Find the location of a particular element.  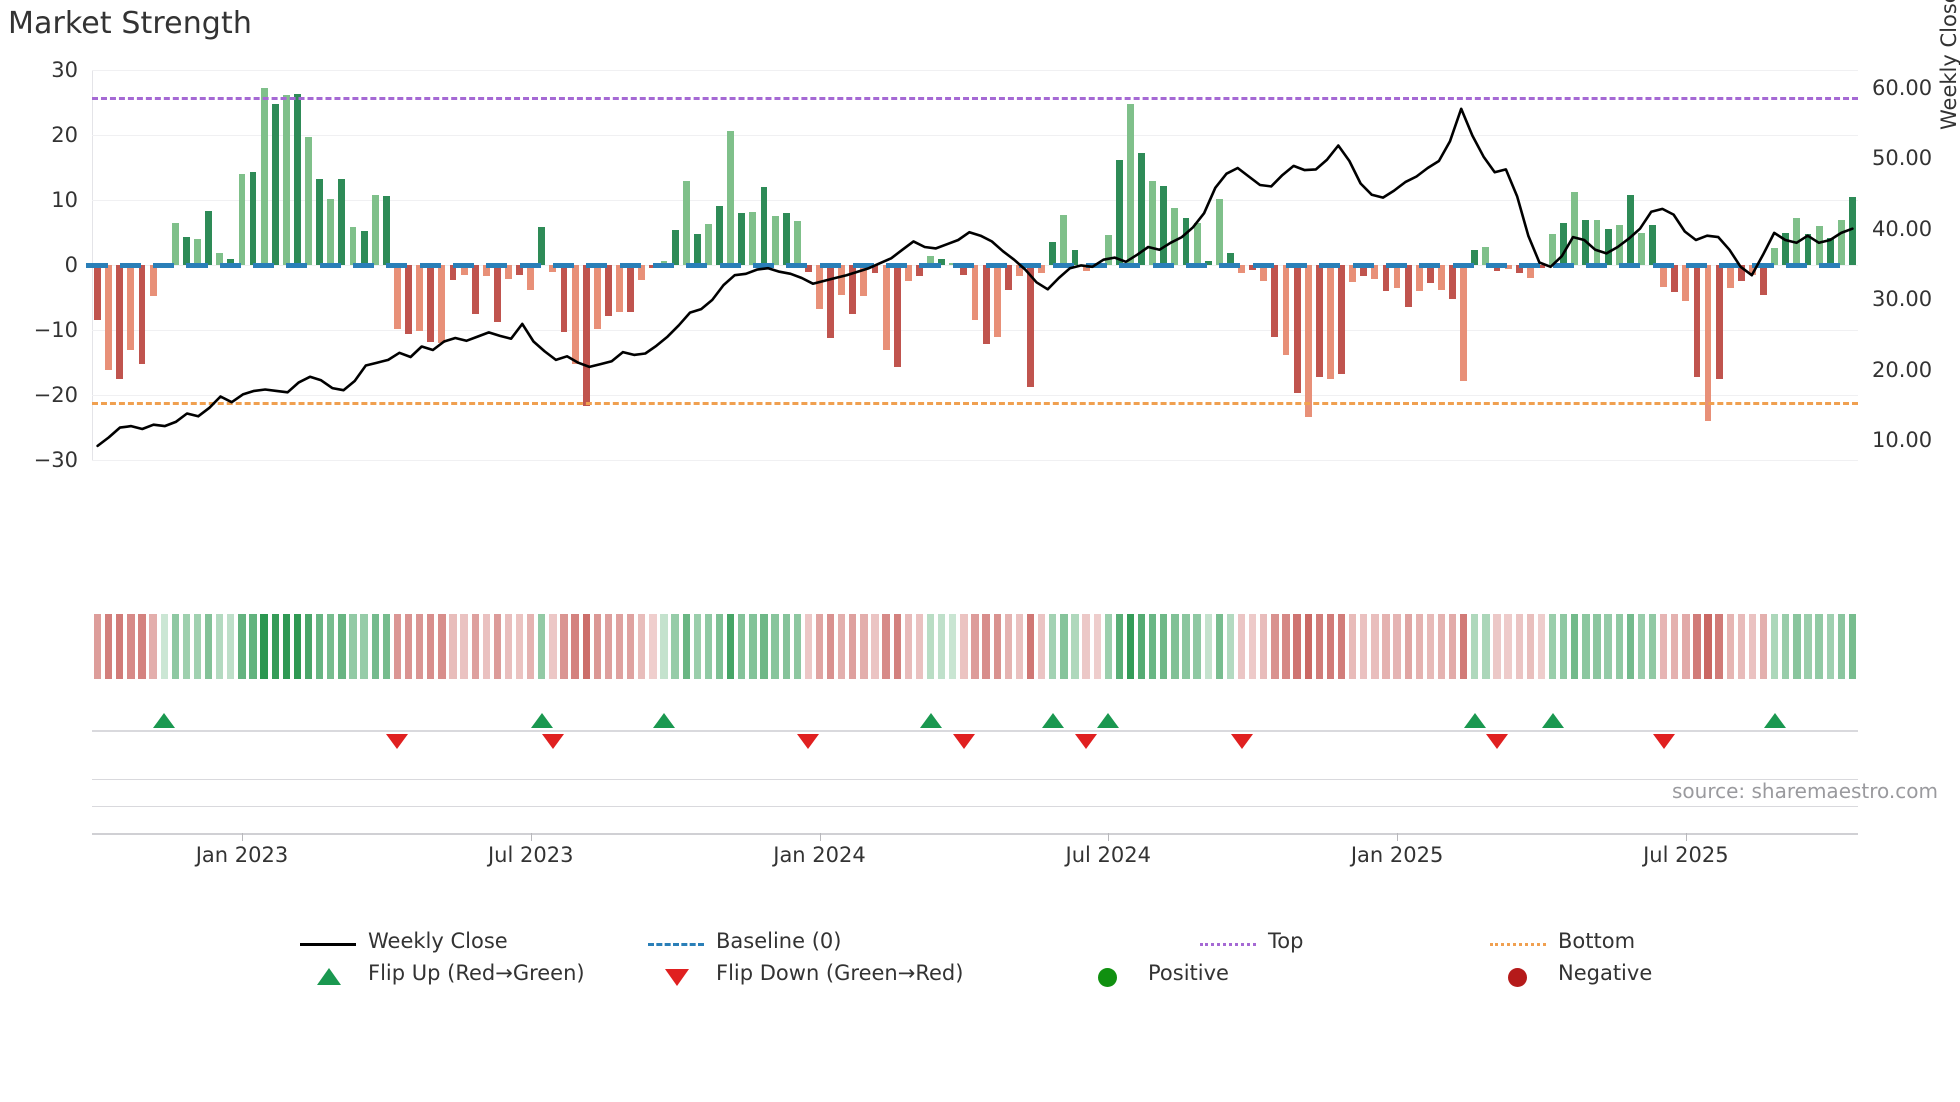

x-axis-tick-label: Jul 2023 is located at coordinates (530, 855).